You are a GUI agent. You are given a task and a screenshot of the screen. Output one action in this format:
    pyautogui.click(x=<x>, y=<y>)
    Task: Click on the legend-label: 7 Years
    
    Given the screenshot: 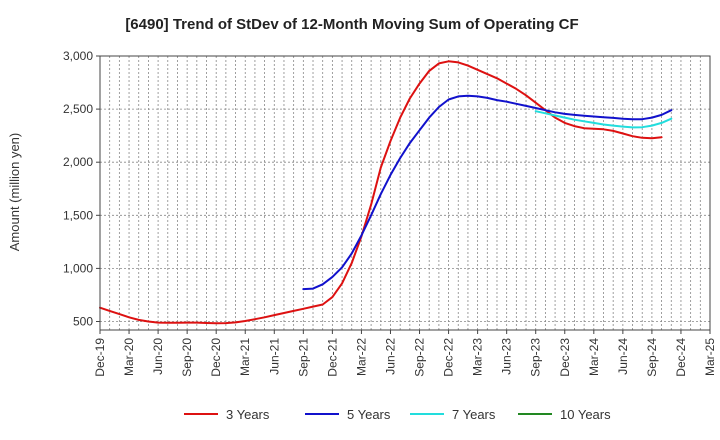 What is the action you would take?
    pyautogui.click(x=474, y=414)
    